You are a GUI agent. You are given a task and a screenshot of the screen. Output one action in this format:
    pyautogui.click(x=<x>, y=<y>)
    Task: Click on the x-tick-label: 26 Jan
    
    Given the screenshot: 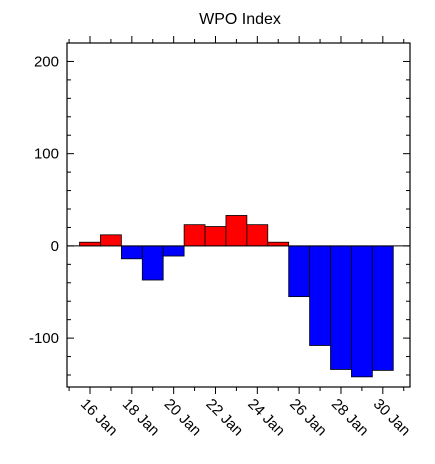 What is the action you would take?
    pyautogui.click(x=308, y=418)
    